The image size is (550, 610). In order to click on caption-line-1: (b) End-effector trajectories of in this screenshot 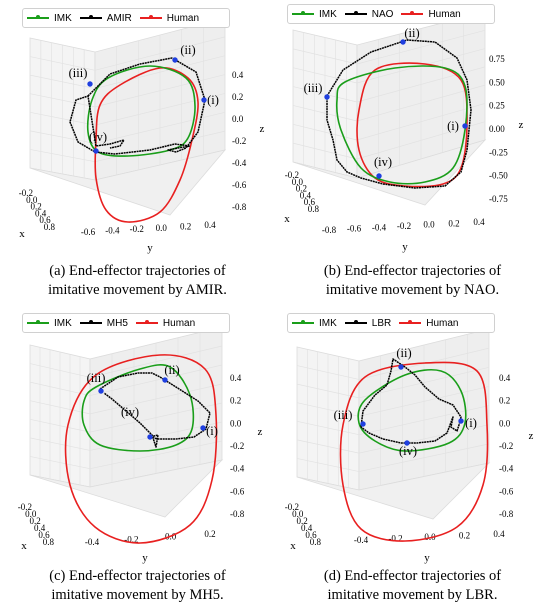, I will do `click(412, 271)`.